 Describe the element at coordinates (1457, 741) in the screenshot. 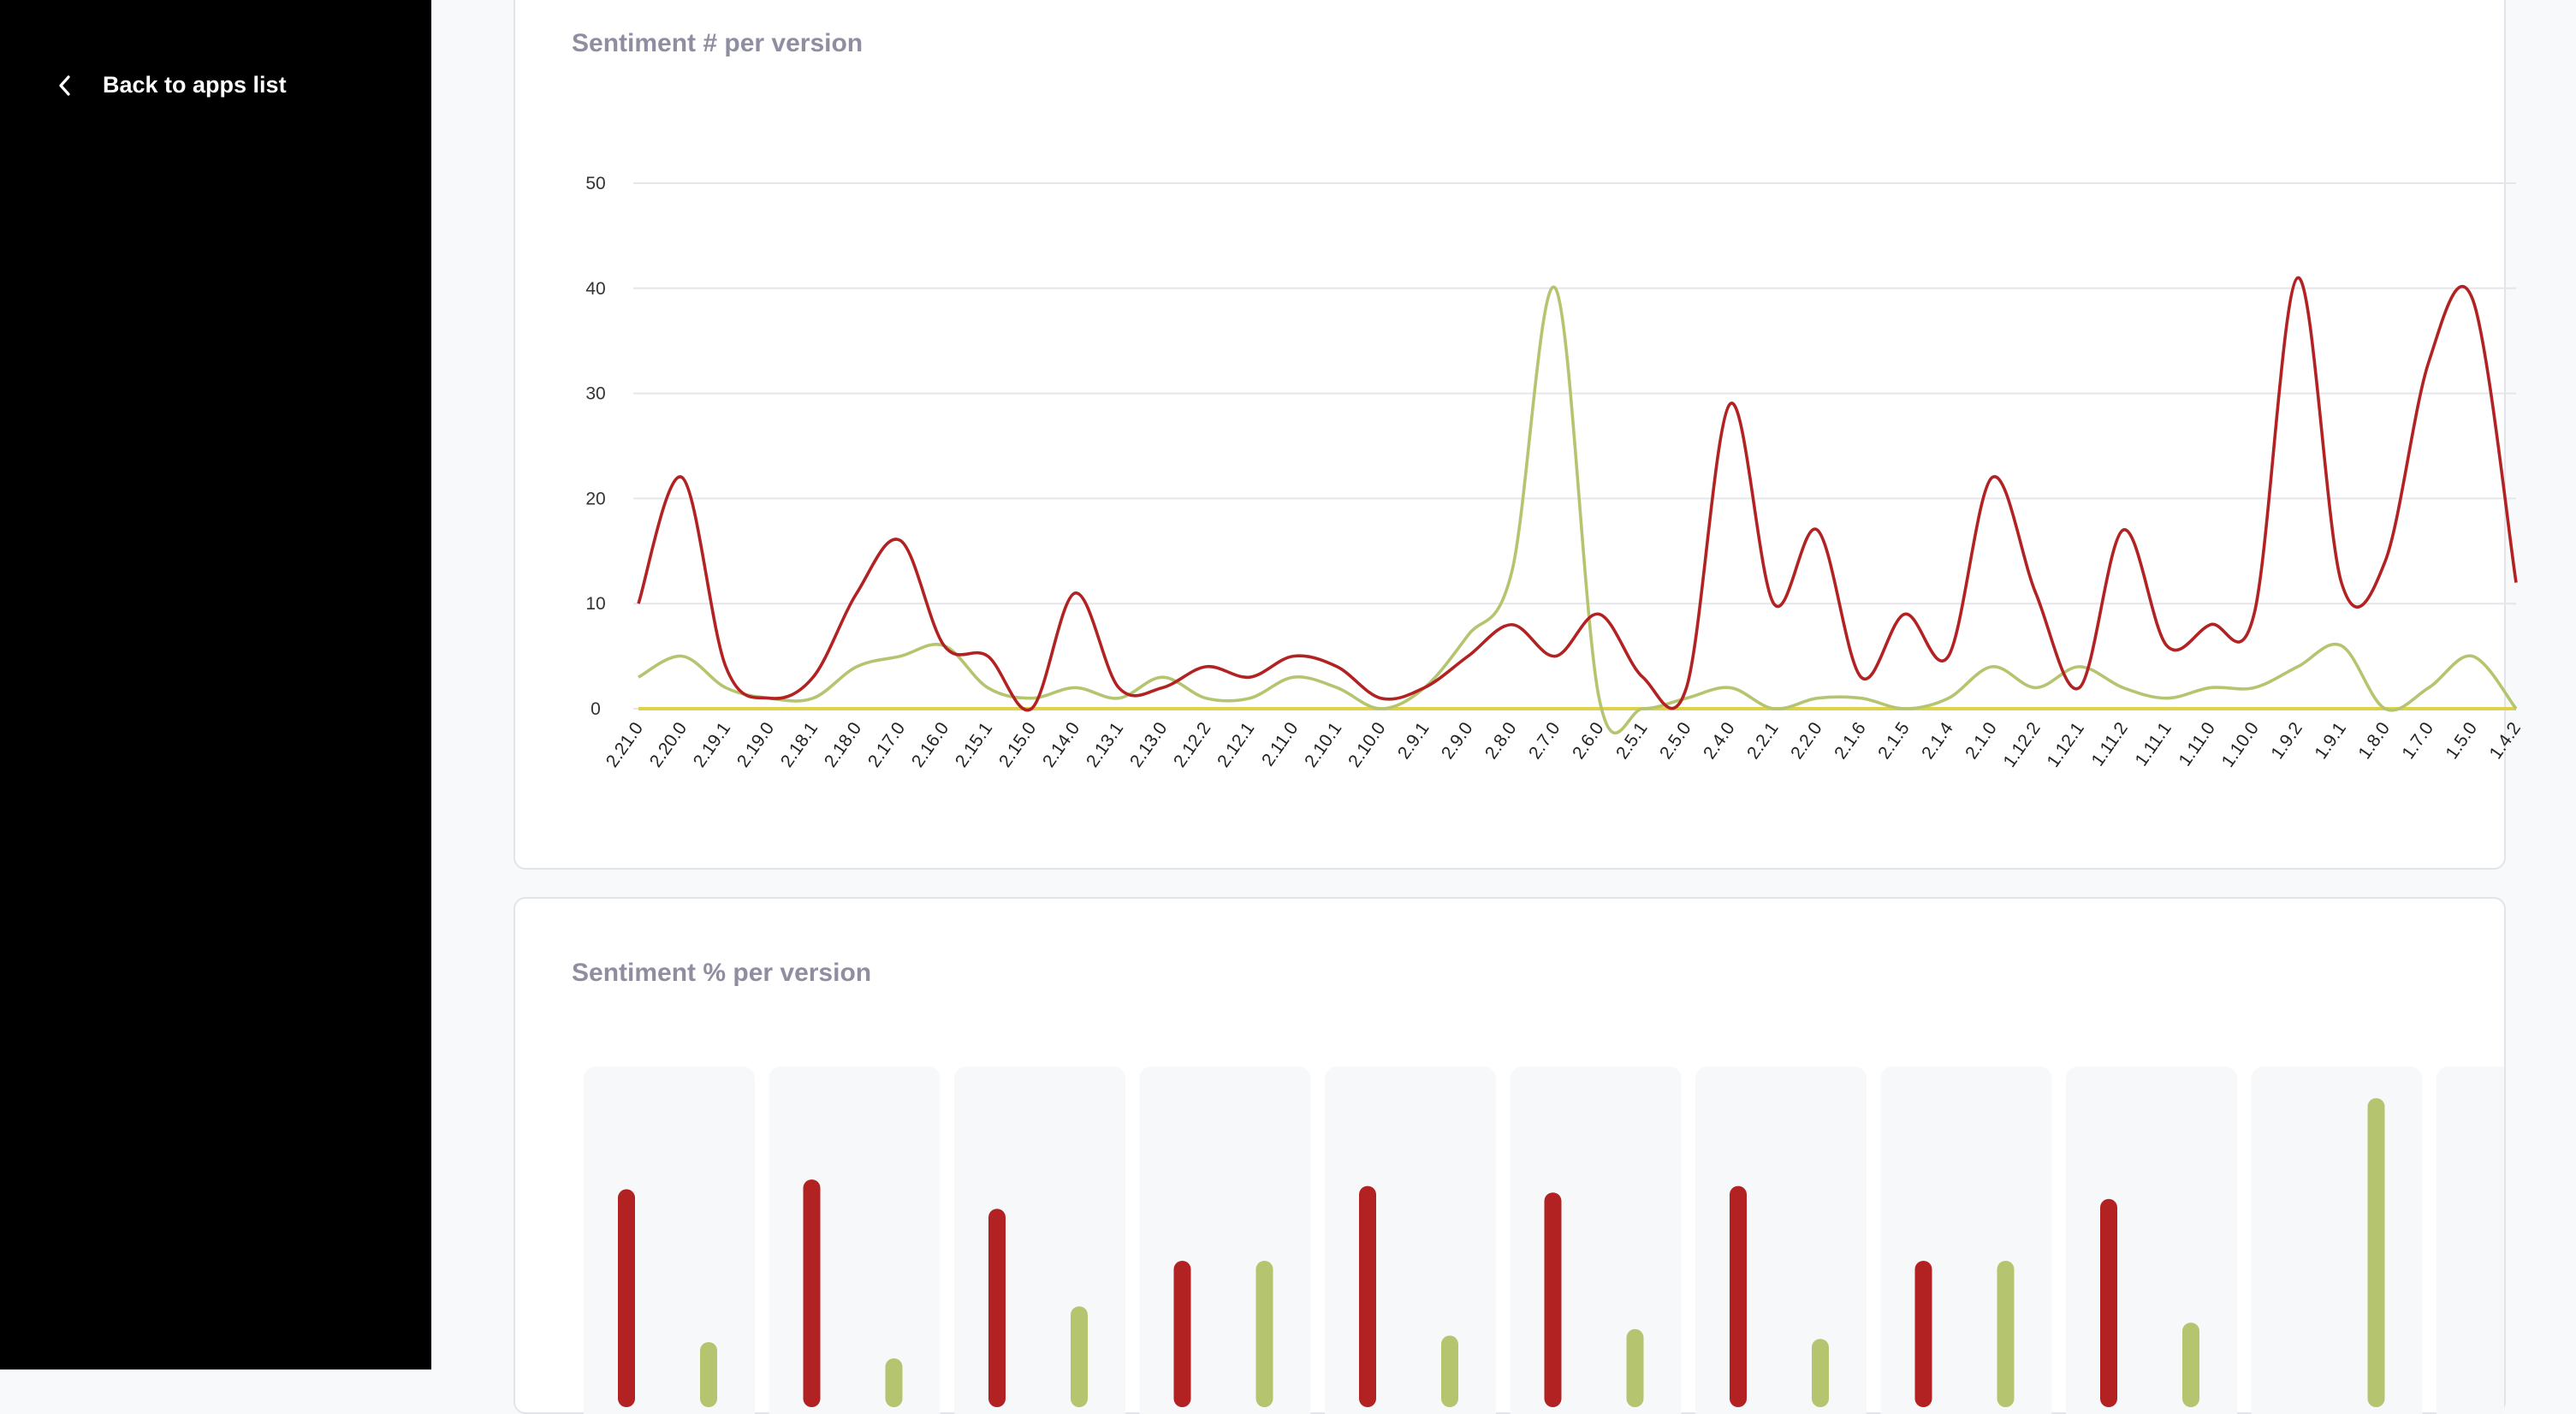

I see `x-tick-label: 2.9.0` at that location.